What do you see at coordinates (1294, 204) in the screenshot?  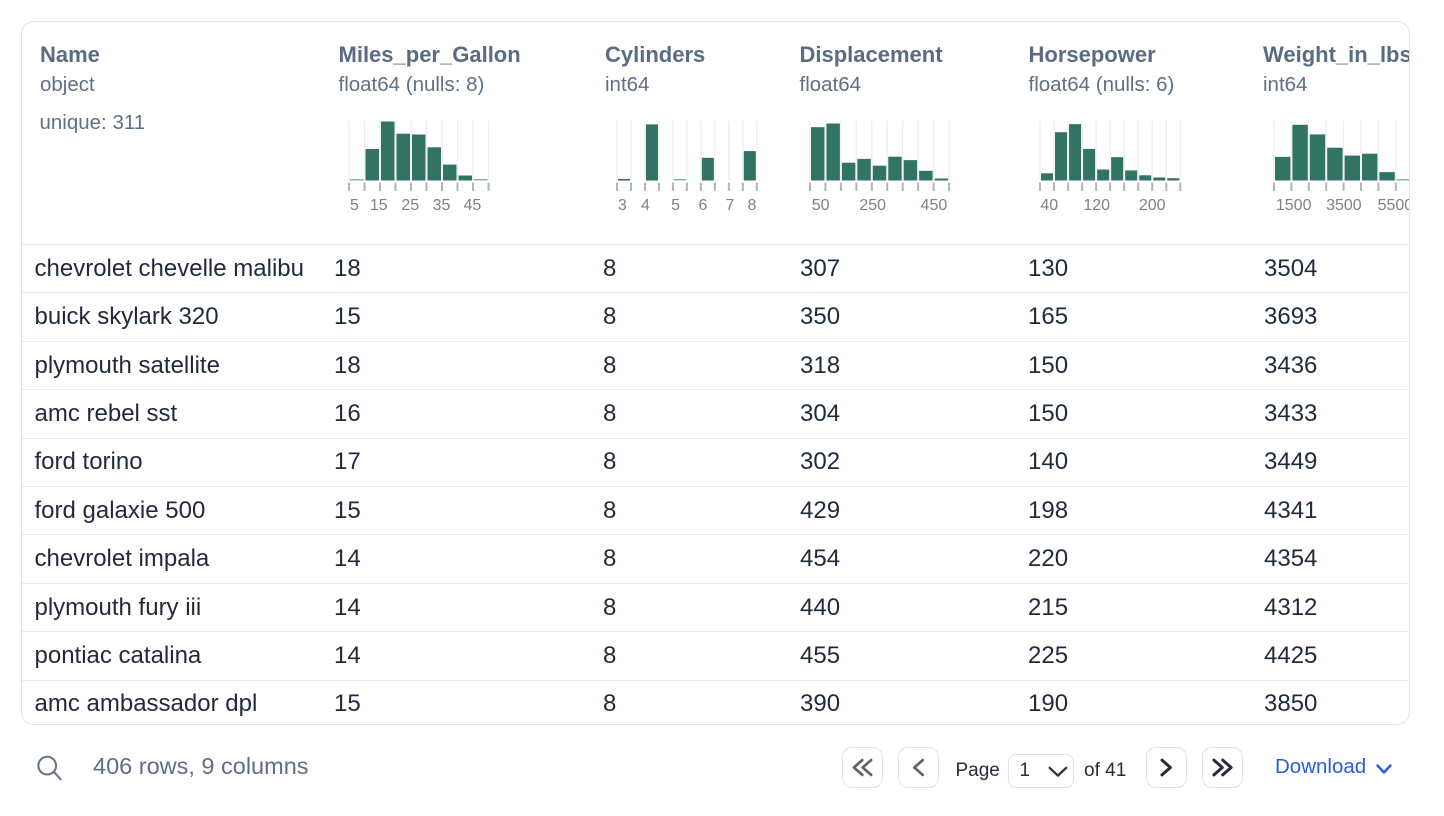 I see `svg-text: 1500` at bounding box center [1294, 204].